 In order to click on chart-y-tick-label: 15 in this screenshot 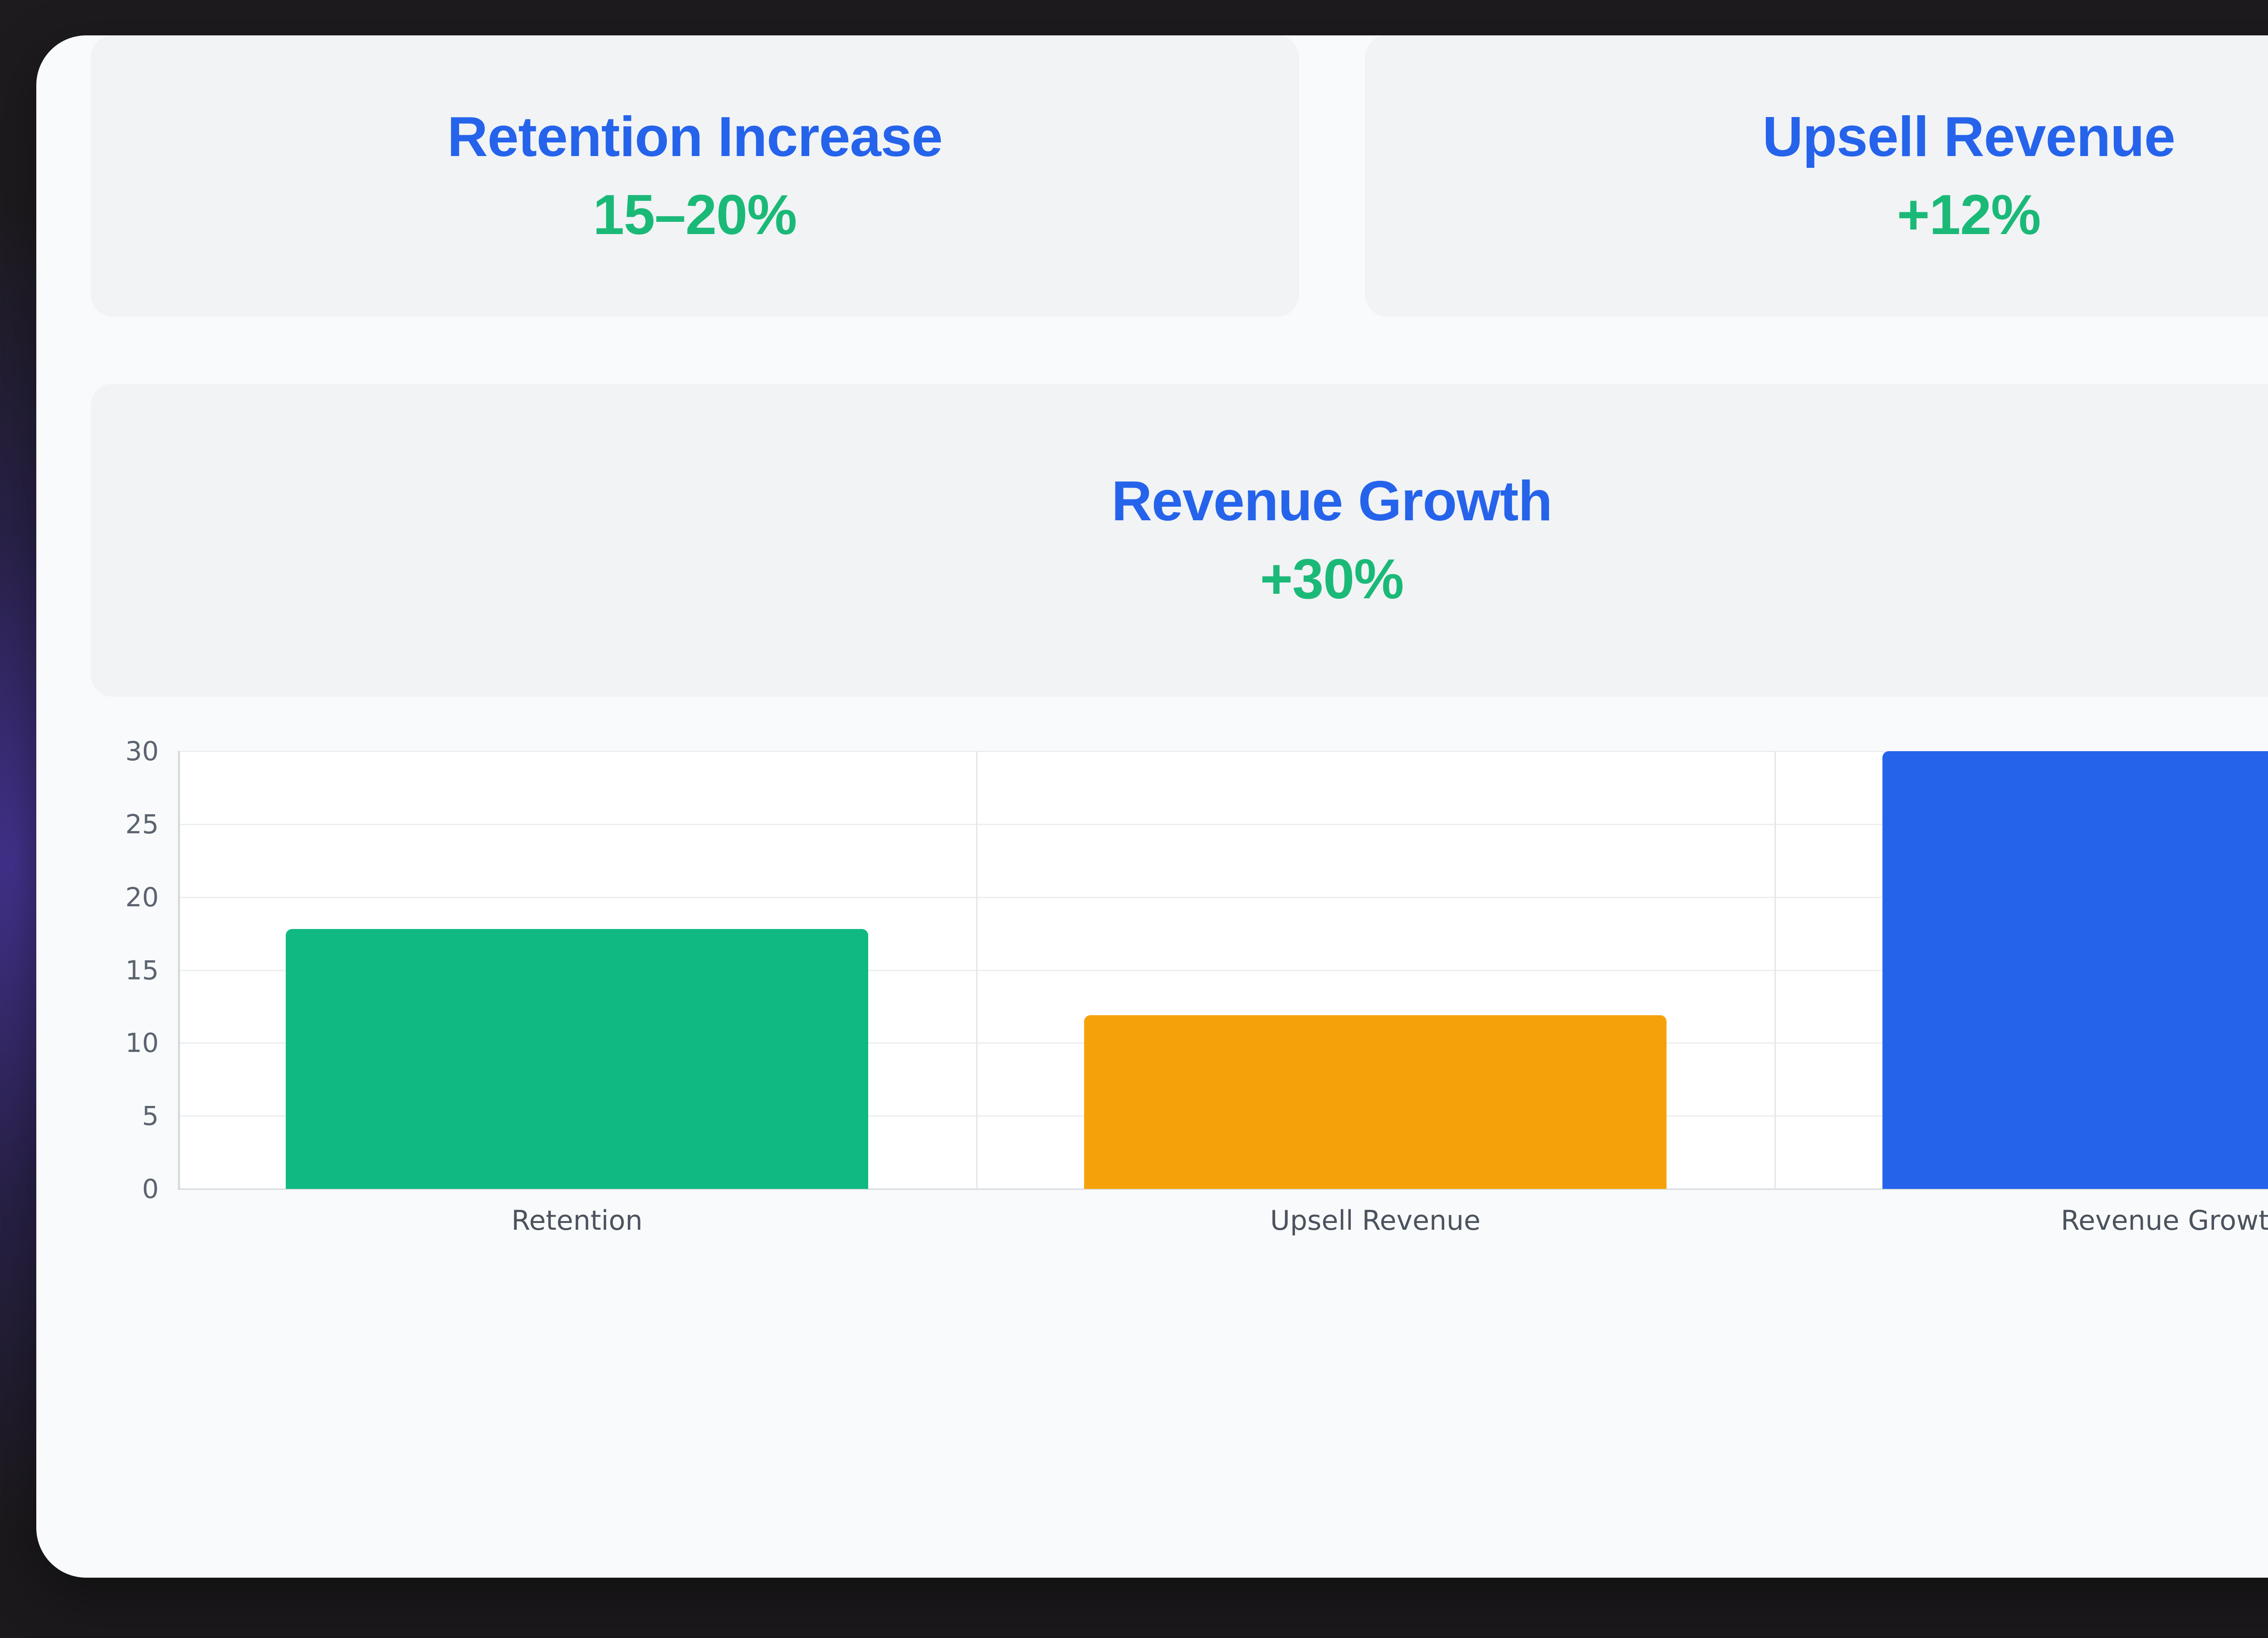, I will do `click(142, 970)`.